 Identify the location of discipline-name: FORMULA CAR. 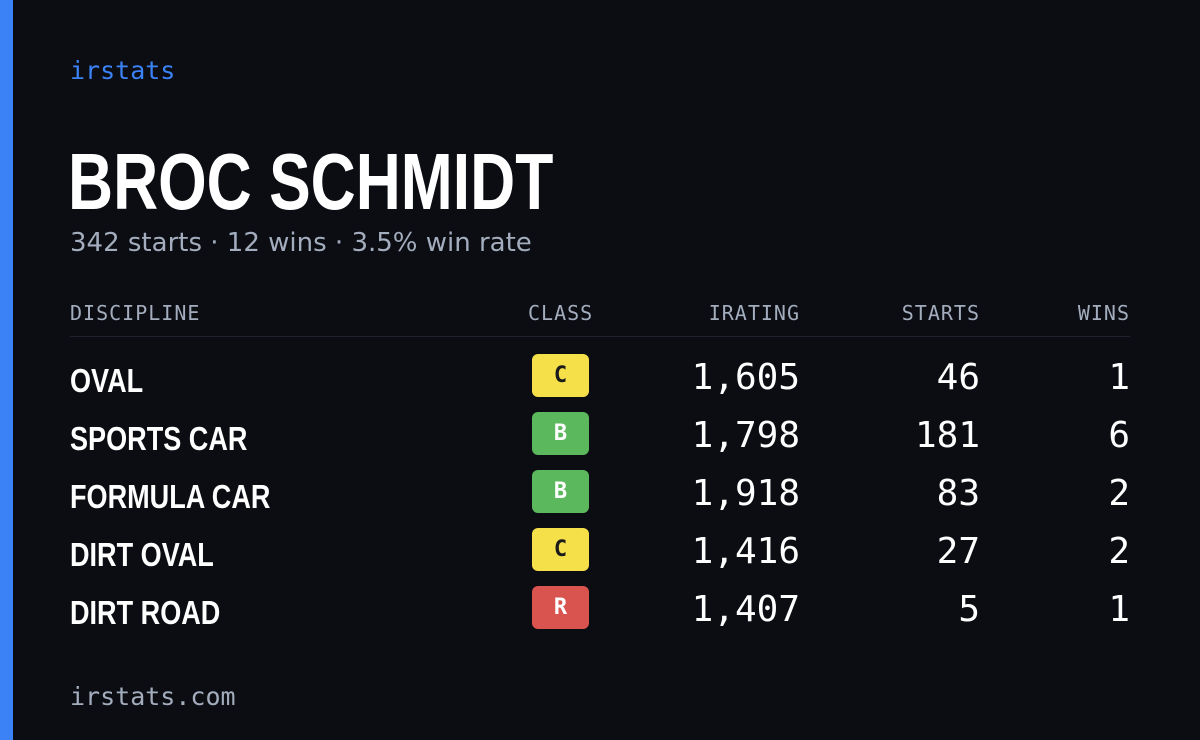
(170, 496).